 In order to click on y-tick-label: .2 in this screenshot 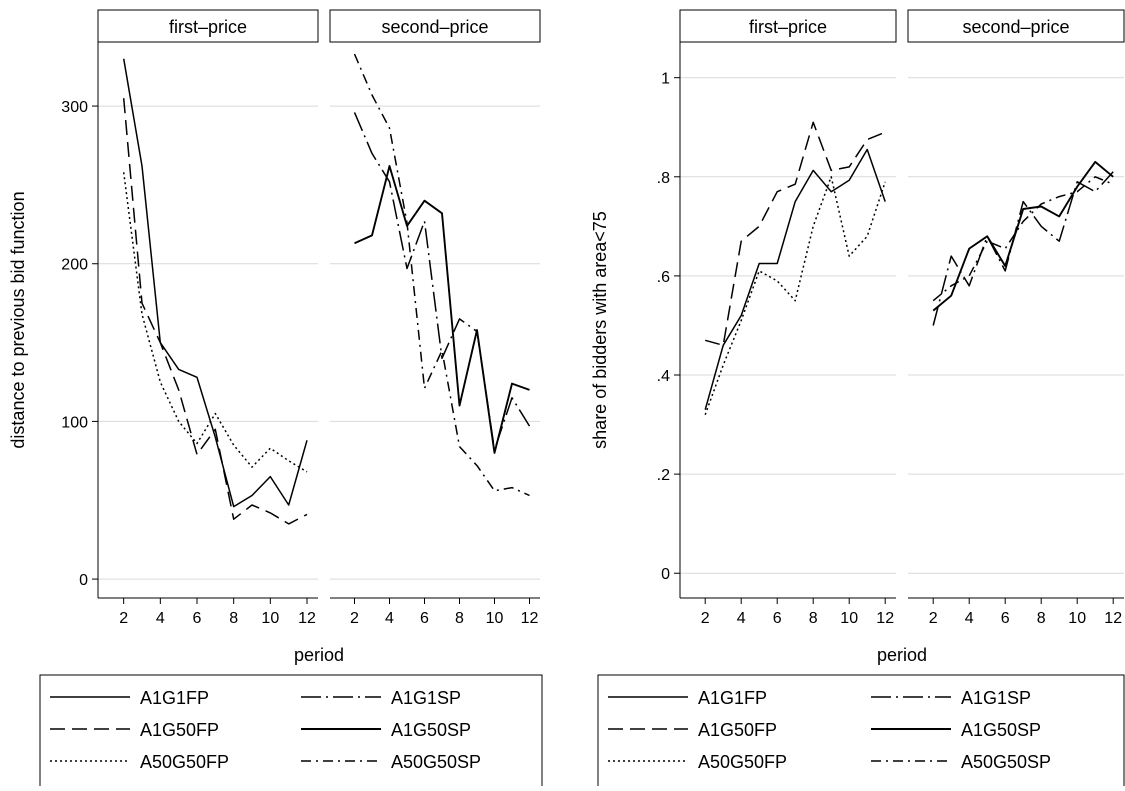, I will do `click(663, 475)`.